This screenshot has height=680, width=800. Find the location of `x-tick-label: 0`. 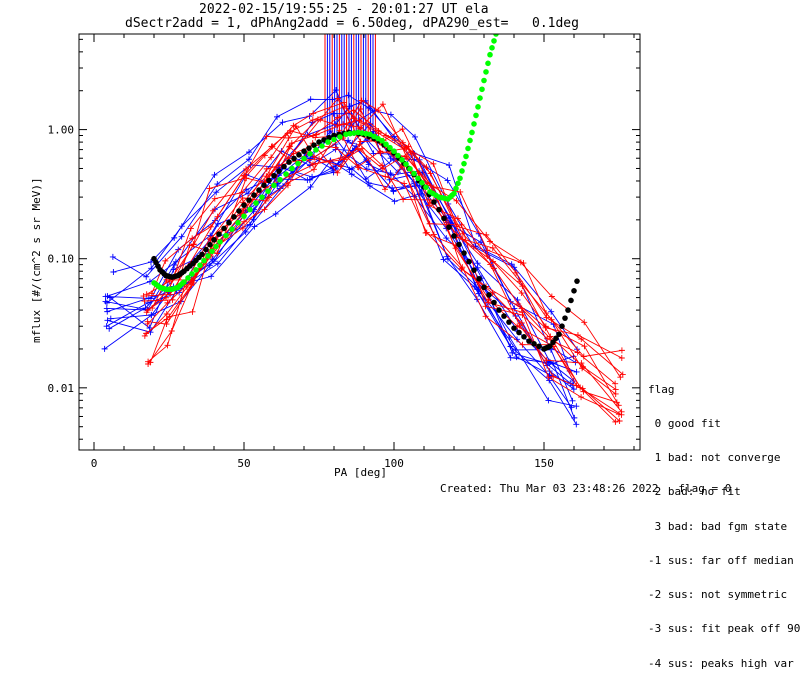

x-tick-label: 0 is located at coordinates (94, 463).